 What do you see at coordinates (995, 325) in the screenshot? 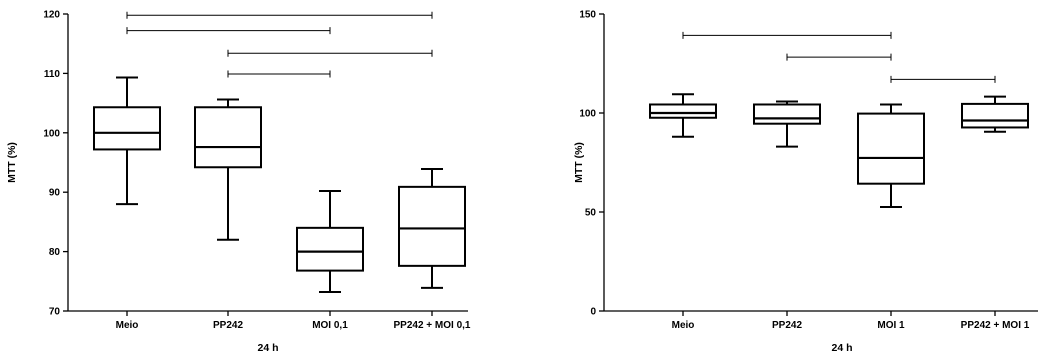
I see `x-tick-label: PP242 + MOI 1` at bounding box center [995, 325].